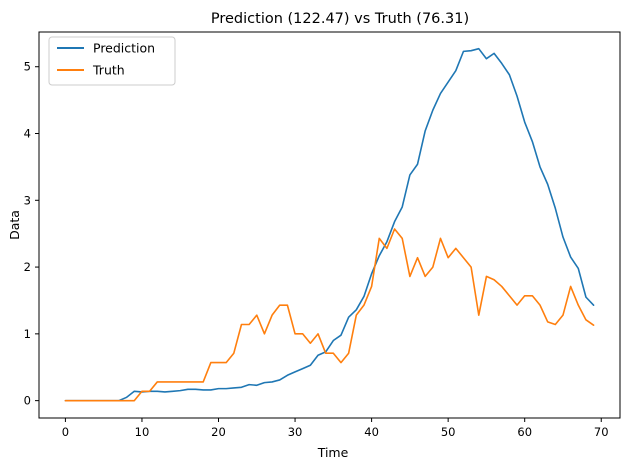 This screenshot has height=470, width=630. Describe the element at coordinates (340, 19) in the screenshot. I see `chart-title: Prediction (122.47) vs Truth (76.31)` at that location.